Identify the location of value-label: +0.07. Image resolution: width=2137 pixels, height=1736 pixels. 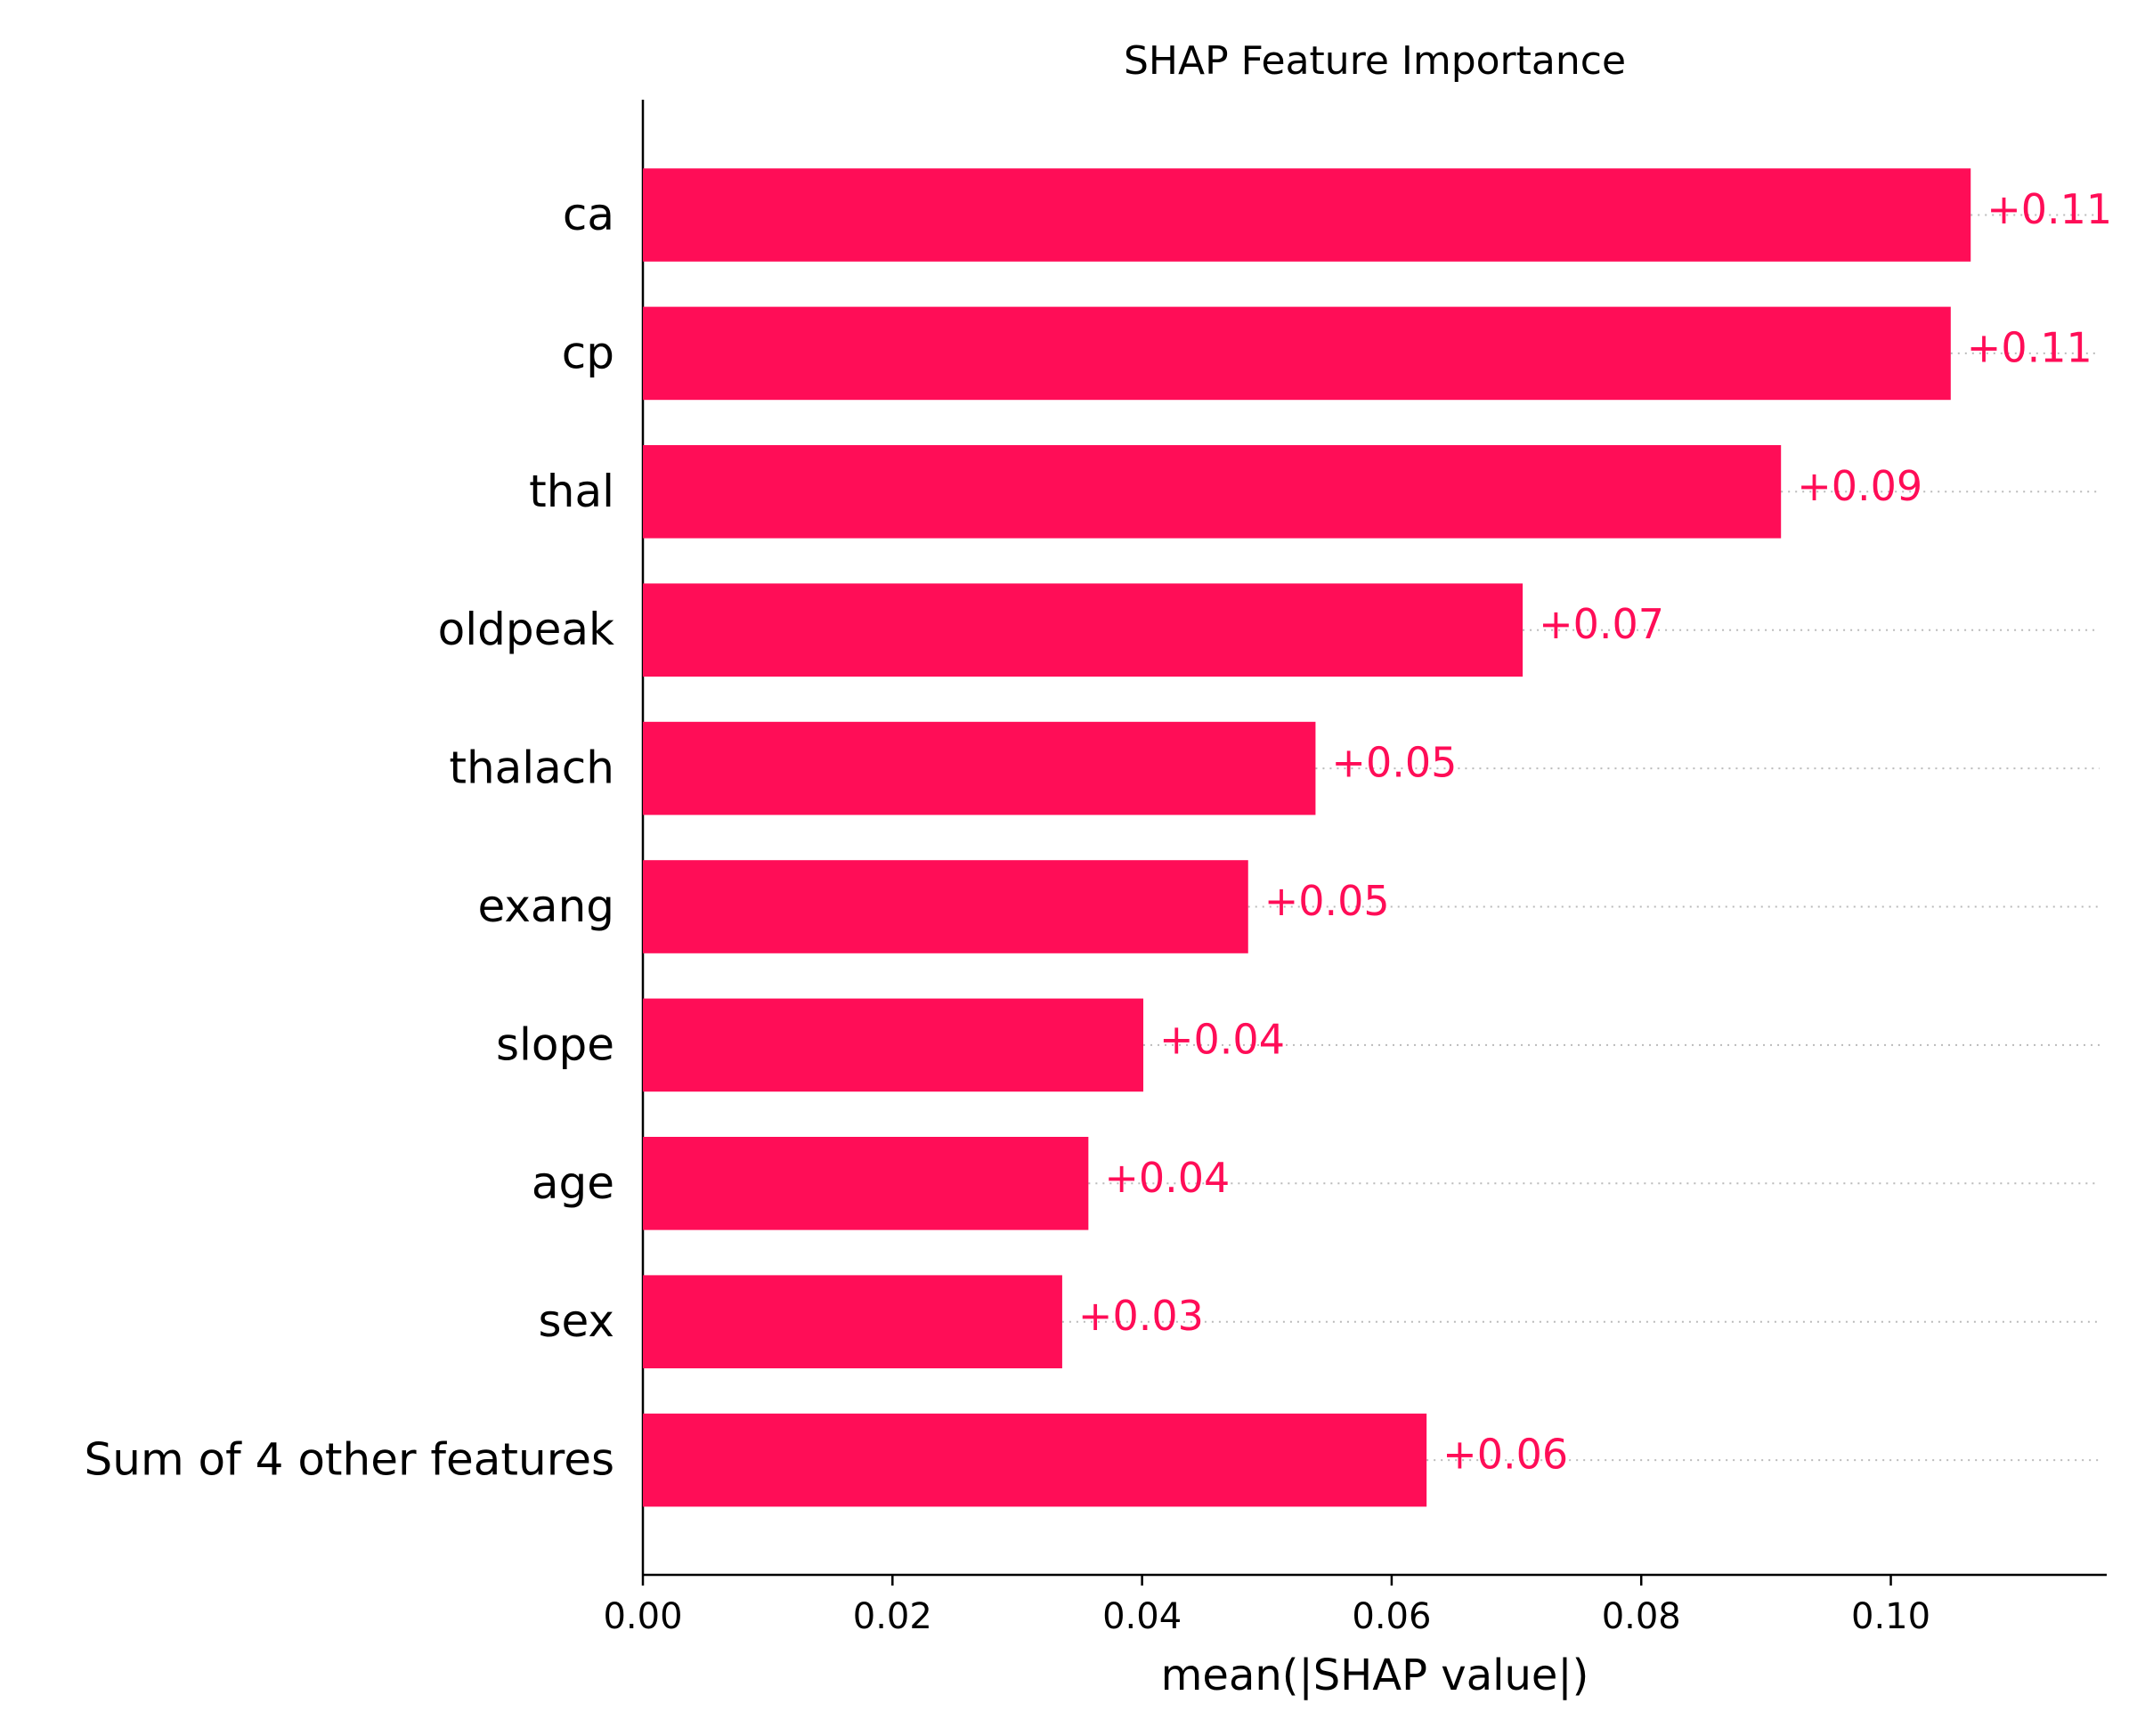
(1601, 624).